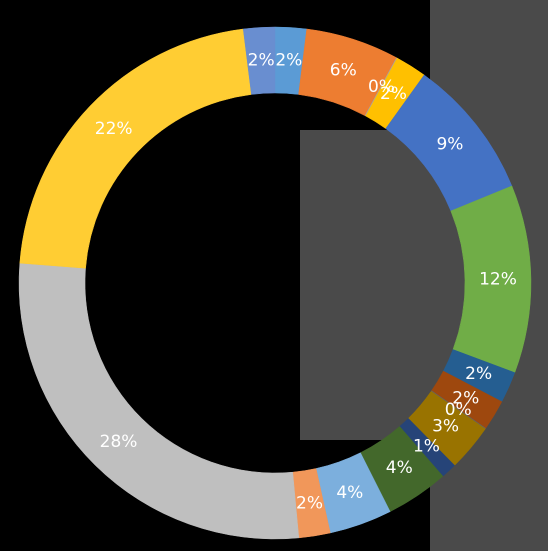 This screenshot has height=551, width=548. Describe the element at coordinates (119, 442) in the screenshot. I see `data-label: 28%` at that location.